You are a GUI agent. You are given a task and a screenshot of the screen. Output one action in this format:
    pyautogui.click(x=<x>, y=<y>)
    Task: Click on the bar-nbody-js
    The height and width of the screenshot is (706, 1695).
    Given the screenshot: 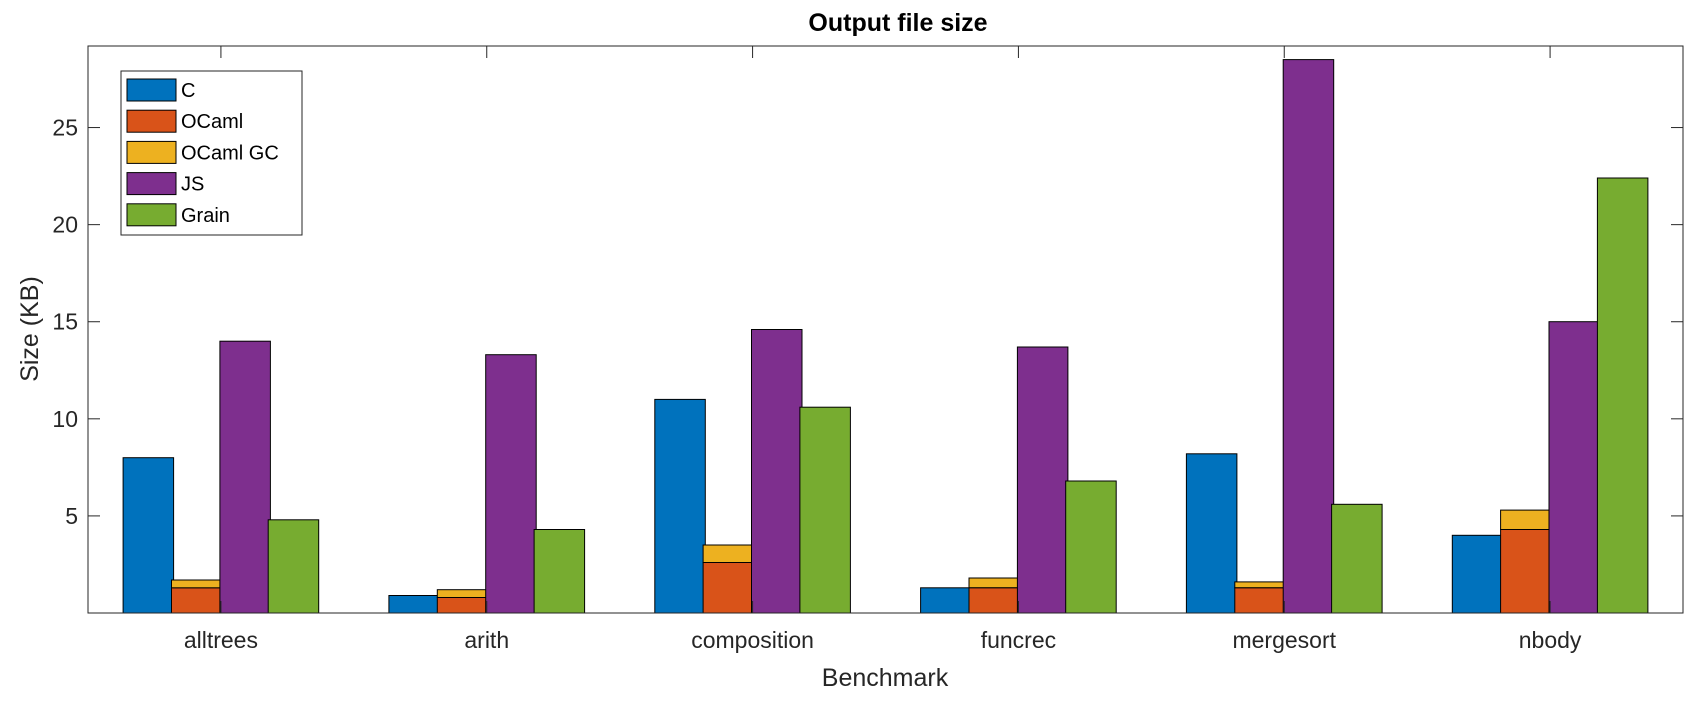 What is the action you would take?
    pyautogui.click(x=1574, y=467)
    